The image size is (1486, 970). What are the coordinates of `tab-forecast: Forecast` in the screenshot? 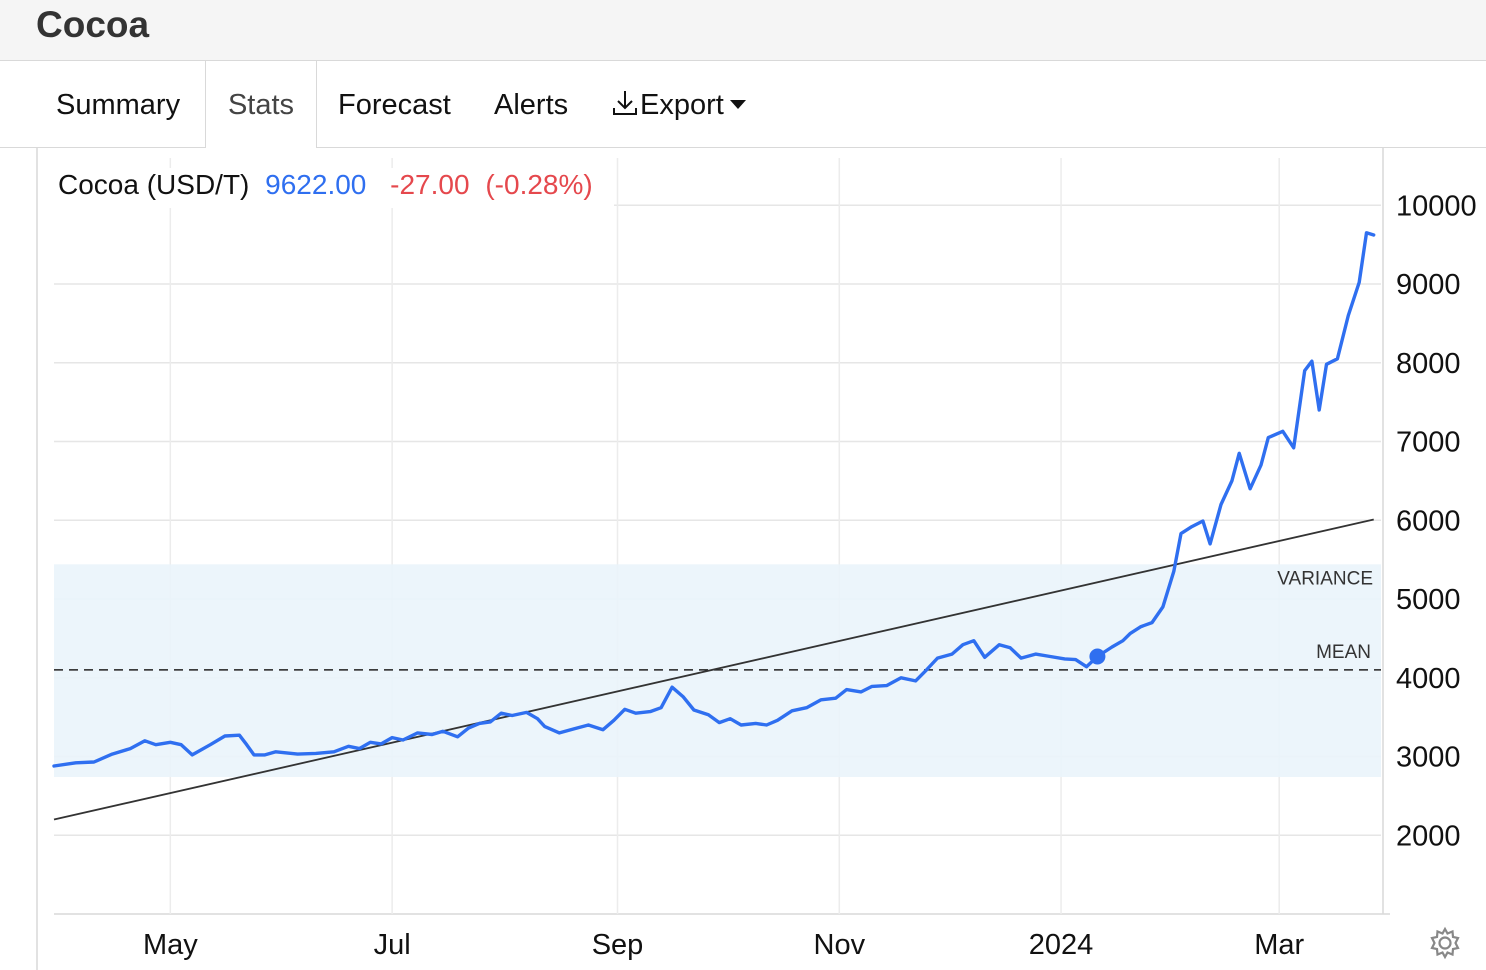 It's located at (394, 105).